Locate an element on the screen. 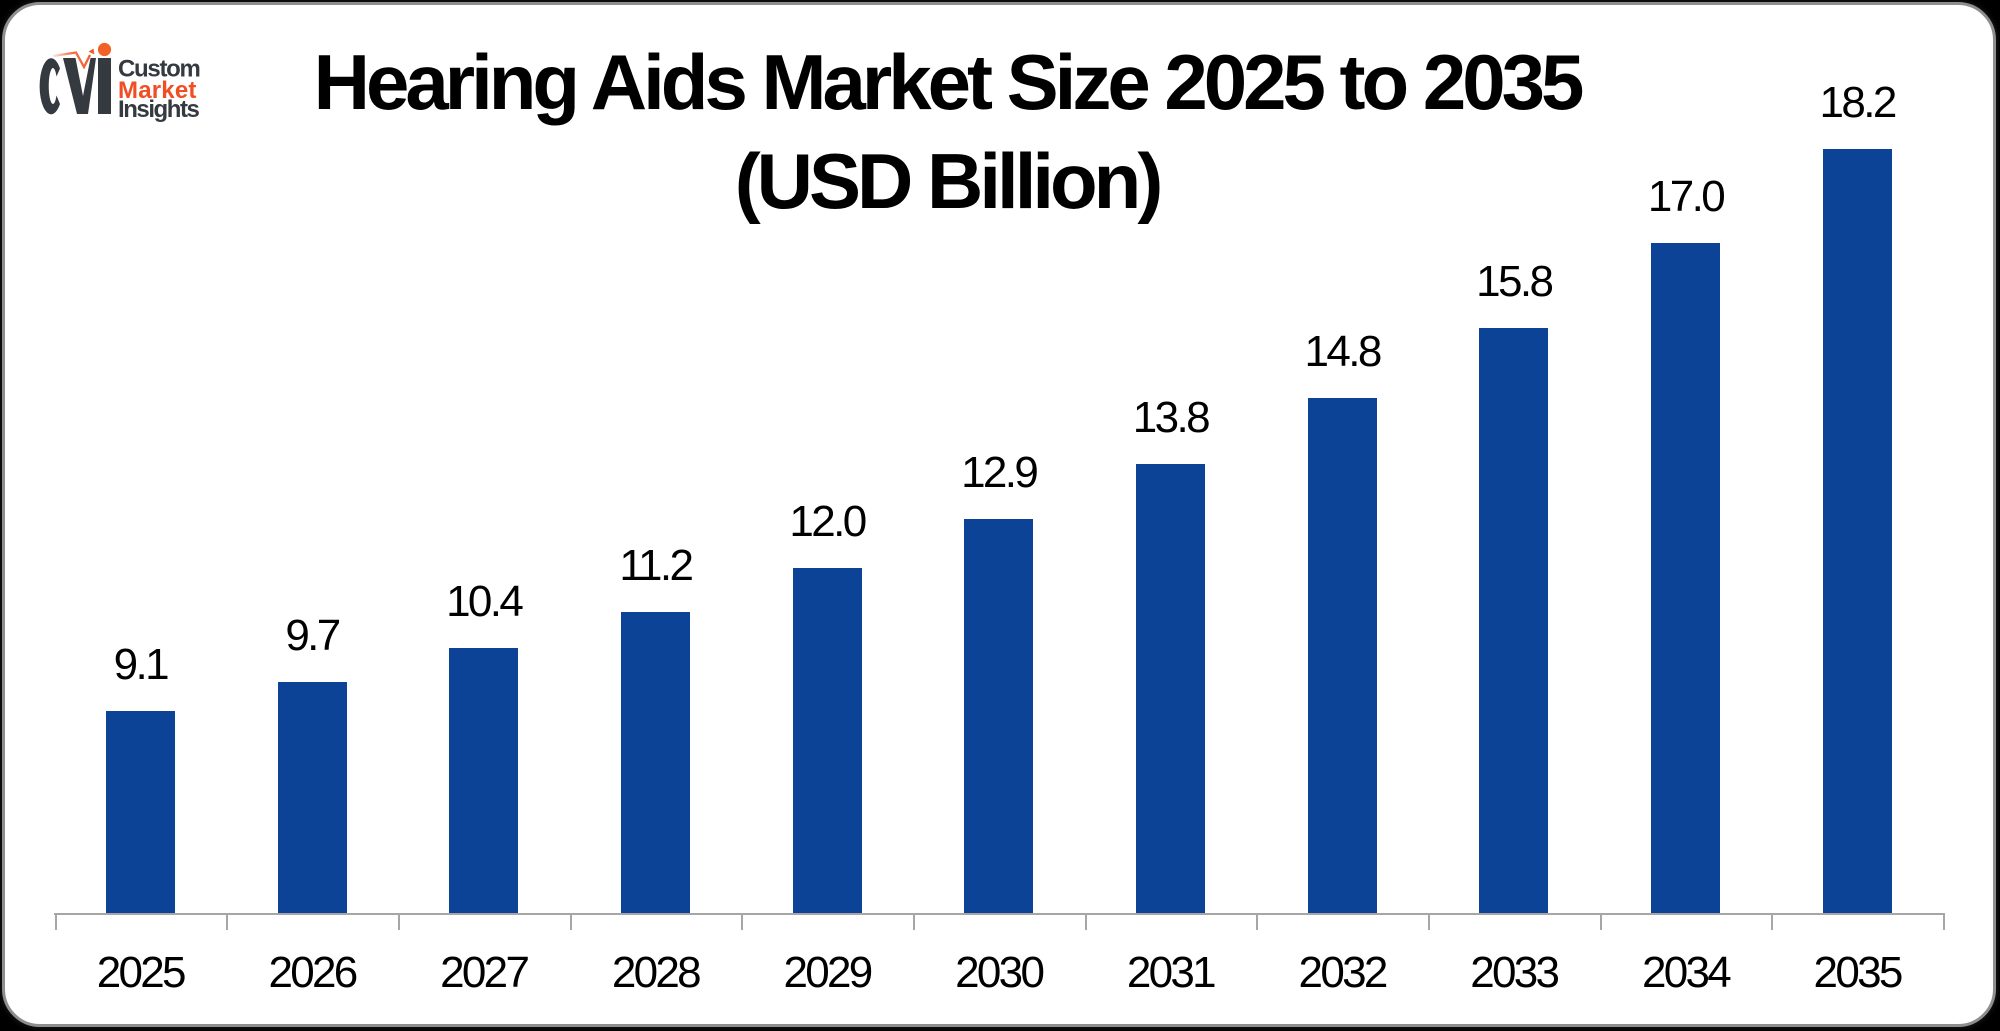  svg-text: Custom is located at coordinates (159, 69).